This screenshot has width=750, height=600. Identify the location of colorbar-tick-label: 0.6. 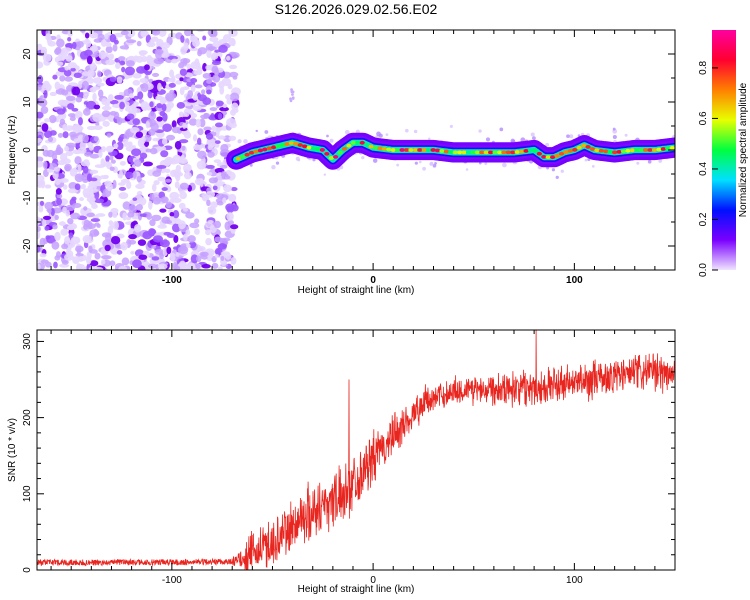
(703, 118).